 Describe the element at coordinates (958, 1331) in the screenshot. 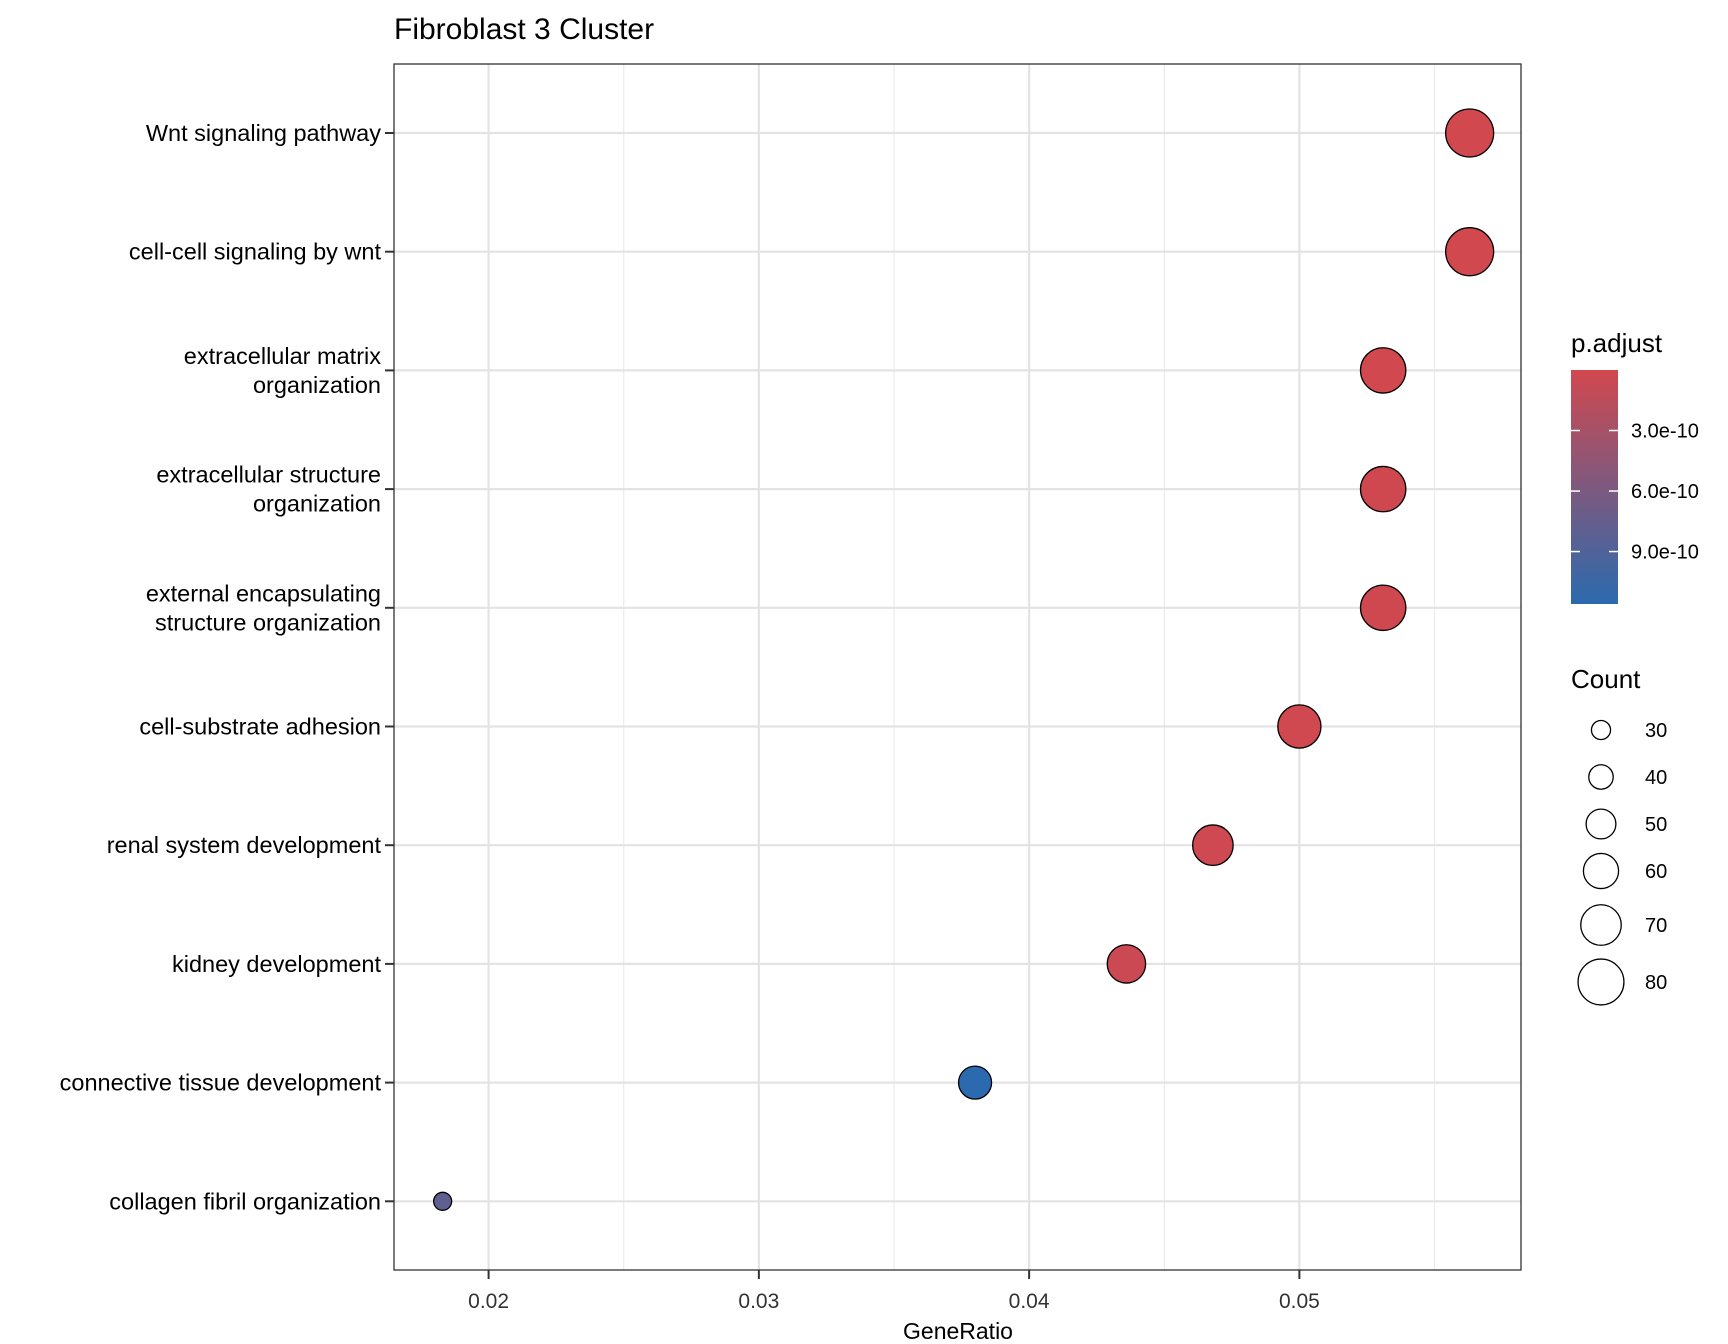

I see `x-axis-label: GeneRatio` at that location.